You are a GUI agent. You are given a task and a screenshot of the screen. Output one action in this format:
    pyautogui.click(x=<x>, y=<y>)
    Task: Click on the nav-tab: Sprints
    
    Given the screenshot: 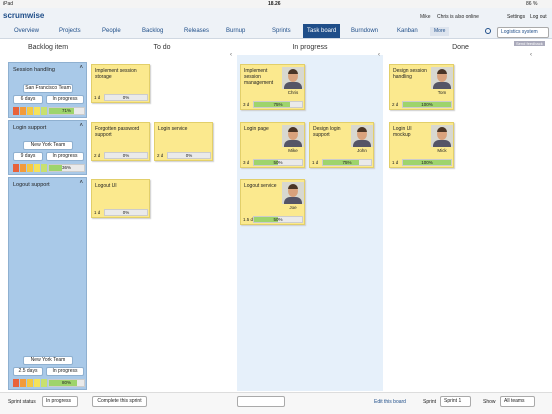 What is the action you would take?
    pyautogui.click(x=281, y=31)
    